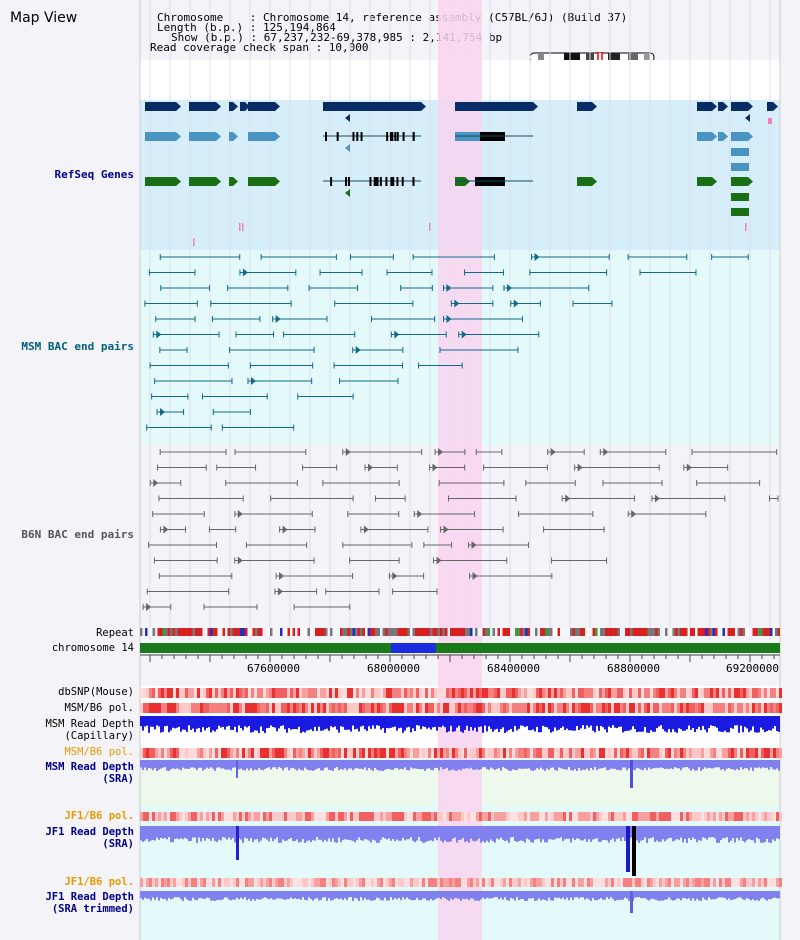 This screenshot has width=800, height=940. Describe the element at coordinates (99, 816) in the screenshot. I see `label-jf1-pol: JF1/B6 pol.` at that location.